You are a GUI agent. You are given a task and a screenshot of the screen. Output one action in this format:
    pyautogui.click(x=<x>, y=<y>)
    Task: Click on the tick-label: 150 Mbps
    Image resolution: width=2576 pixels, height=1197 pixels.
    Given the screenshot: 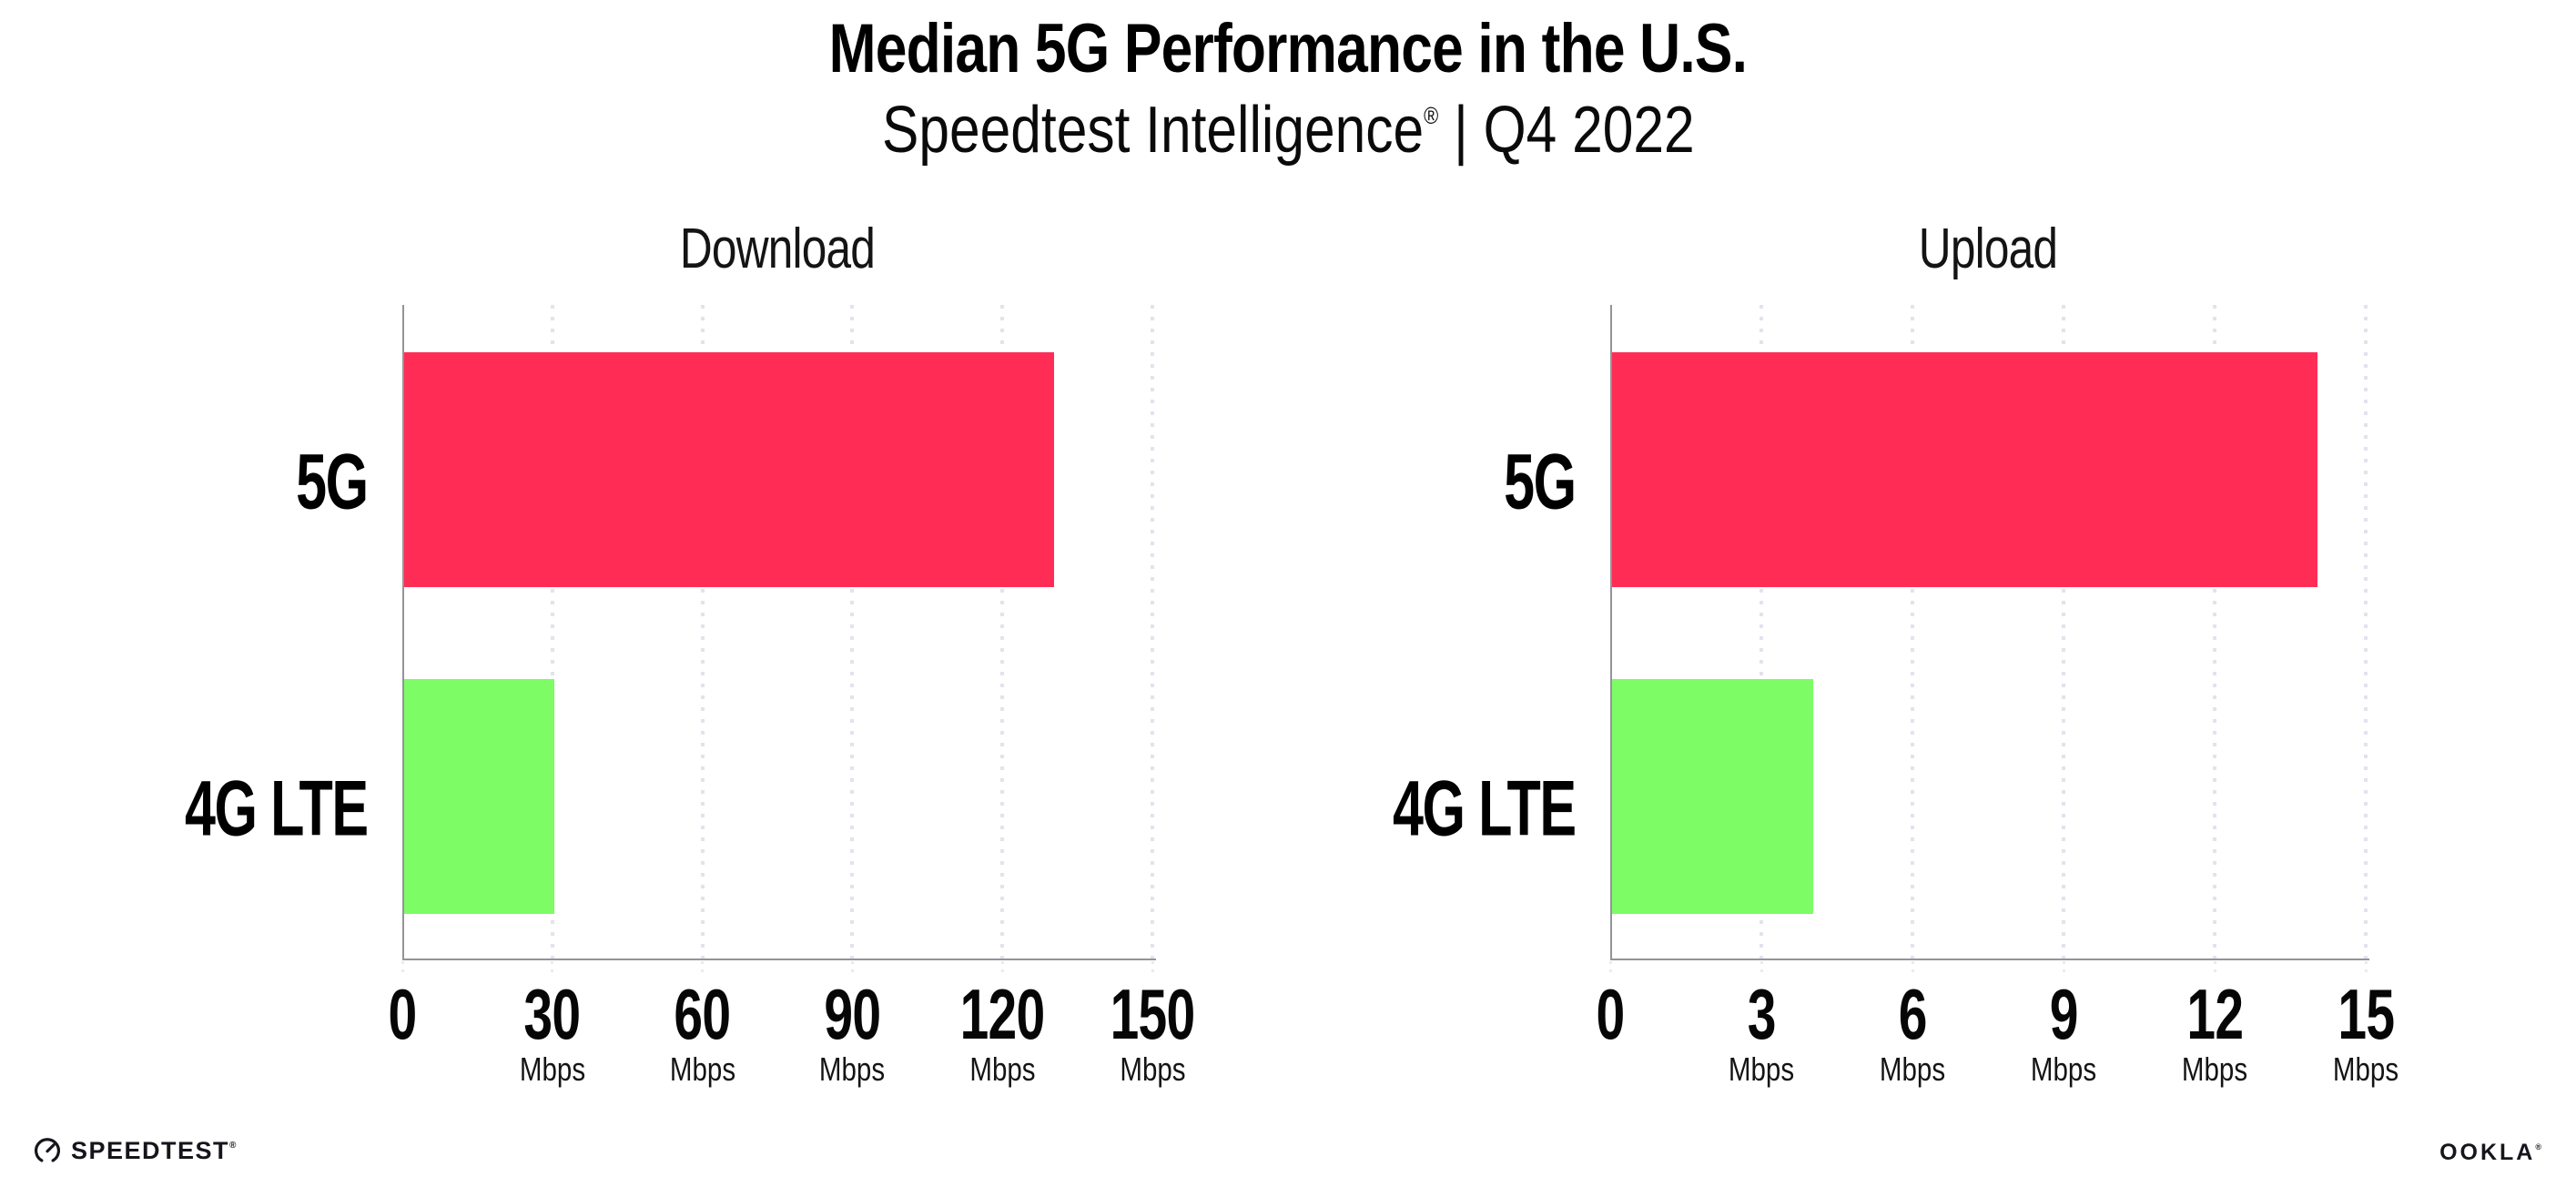 What is the action you would take?
    pyautogui.click(x=1152, y=1031)
    